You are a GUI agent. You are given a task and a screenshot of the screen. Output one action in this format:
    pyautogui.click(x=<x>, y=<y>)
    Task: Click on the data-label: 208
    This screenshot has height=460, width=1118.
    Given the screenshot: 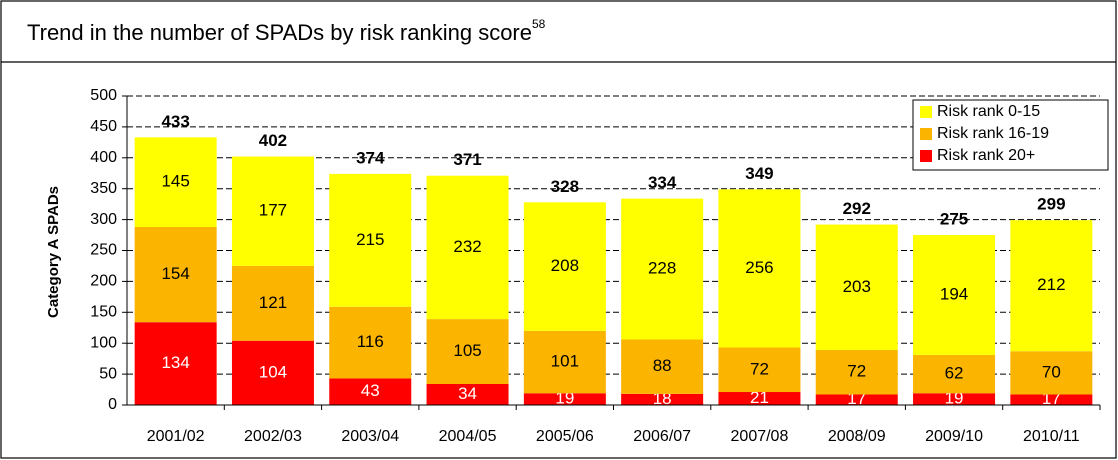 What is the action you would take?
    pyautogui.click(x=565, y=265)
    